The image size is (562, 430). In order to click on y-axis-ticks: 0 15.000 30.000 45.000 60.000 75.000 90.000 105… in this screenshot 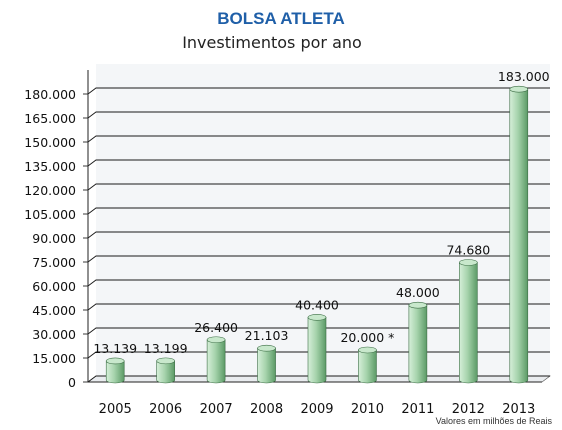, I will do `click(56, 238)`.